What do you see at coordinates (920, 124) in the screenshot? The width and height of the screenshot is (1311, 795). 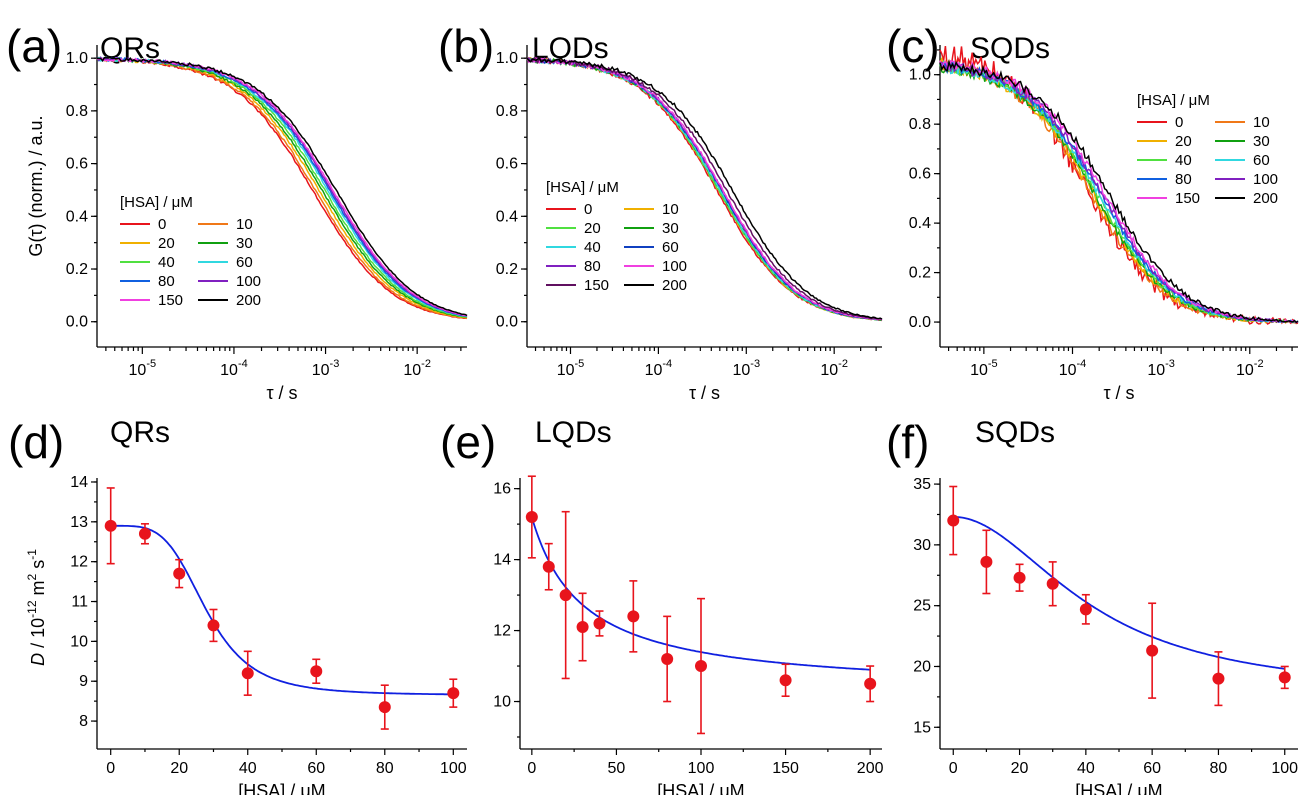 I see `y-tick-label: 0.8` at bounding box center [920, 124].